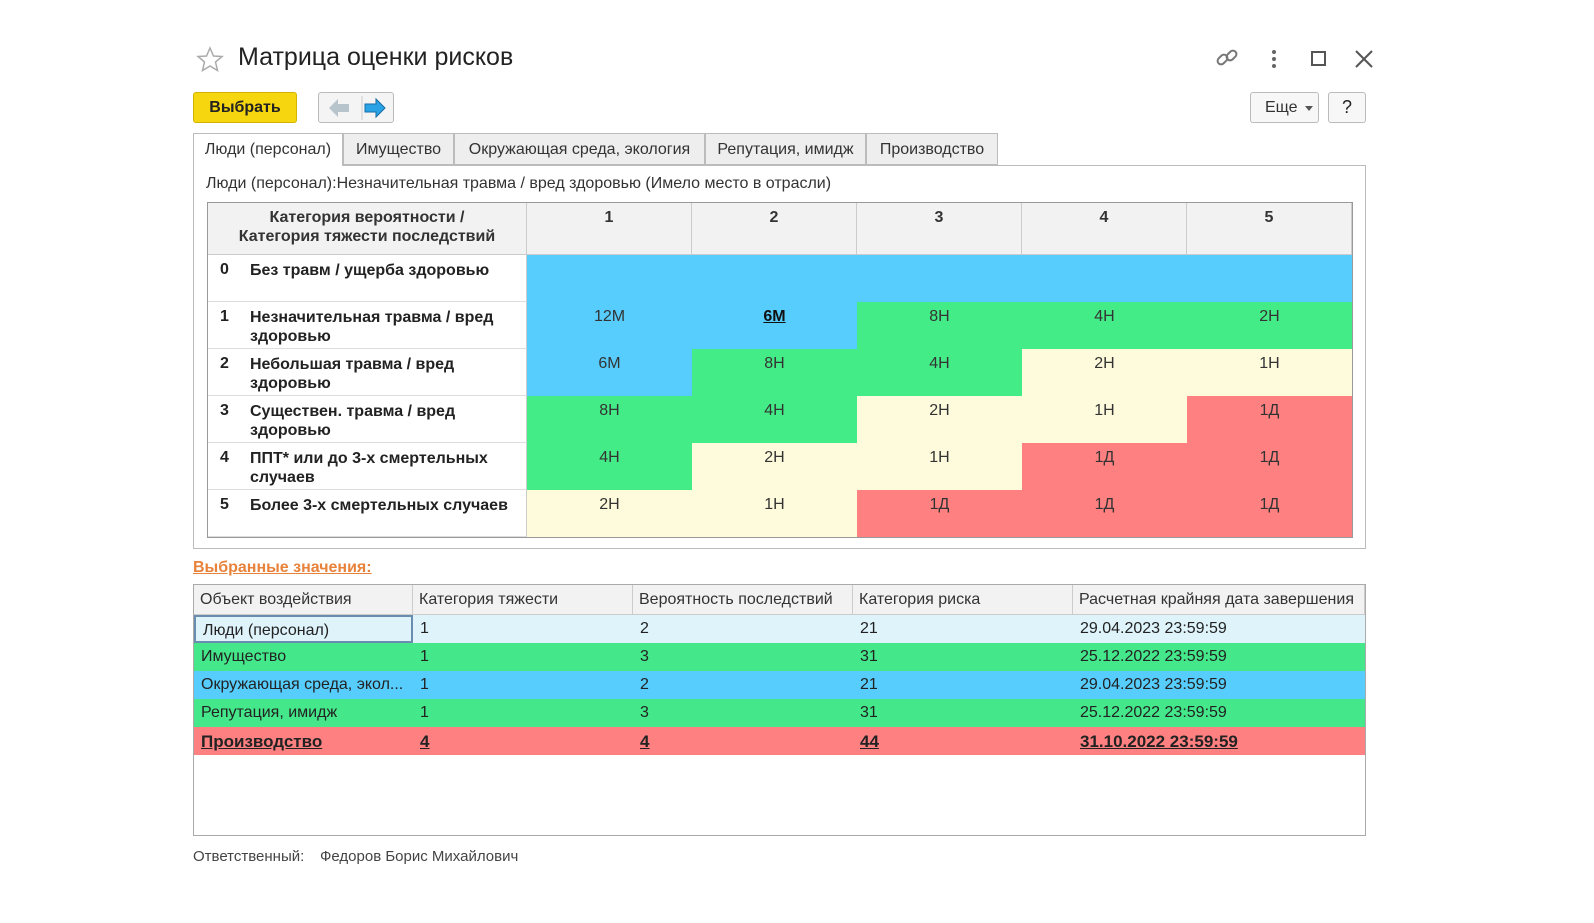 This screenshot has width=1594, height=923. I want to click on more-button: Еще, so click(1284, 107).